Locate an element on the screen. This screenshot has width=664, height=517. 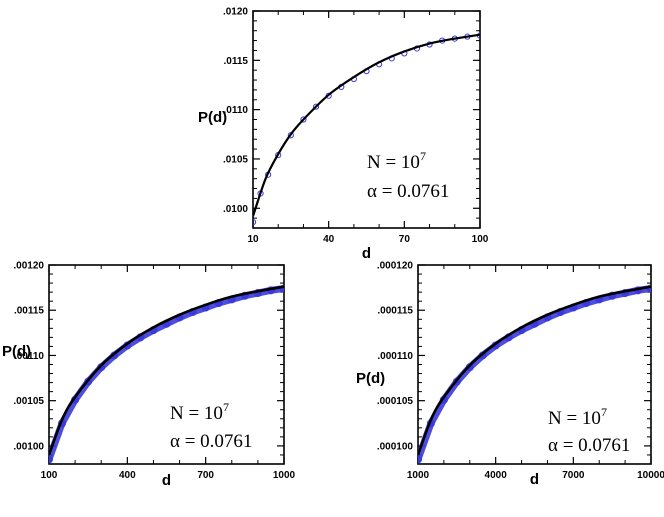
y-tick-label: .000115 is located at coordinates (395, 311).